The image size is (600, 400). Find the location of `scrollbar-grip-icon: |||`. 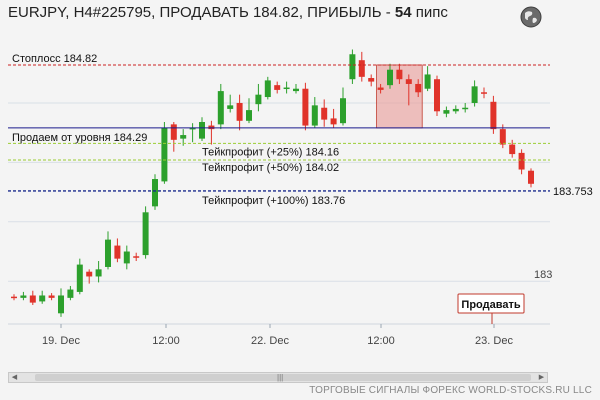

scrollbar-grip-icon: ||| is located at coordinates (280, 377).